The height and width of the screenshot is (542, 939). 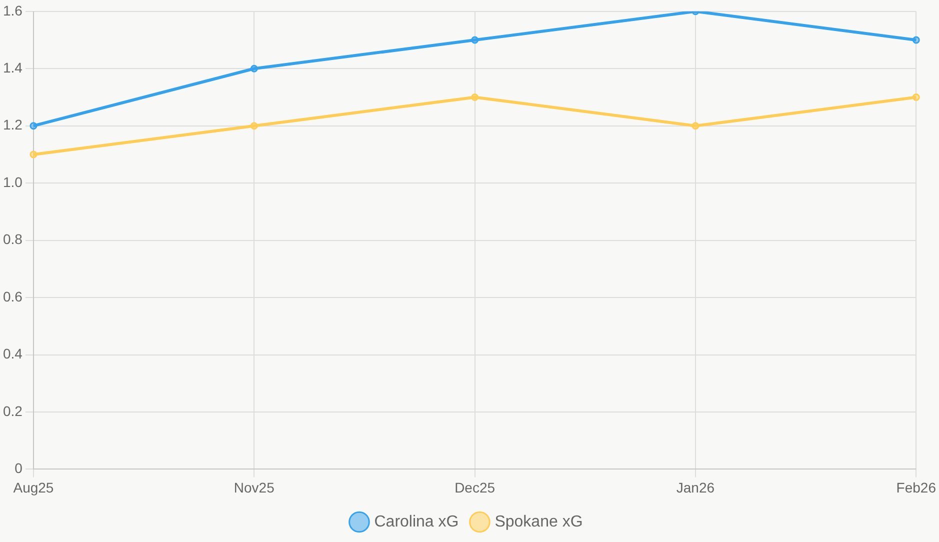 I want to click on y-tick-label: 0, so click(x=18, y=468).